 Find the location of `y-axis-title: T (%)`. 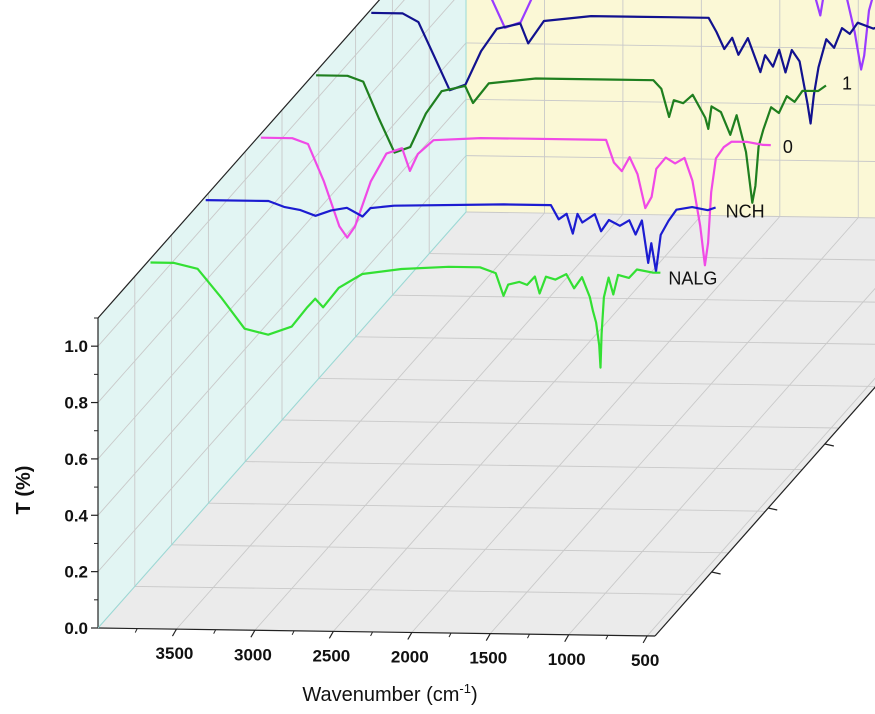

y-axis-title: T (%) is located at coordinates (24, 490).